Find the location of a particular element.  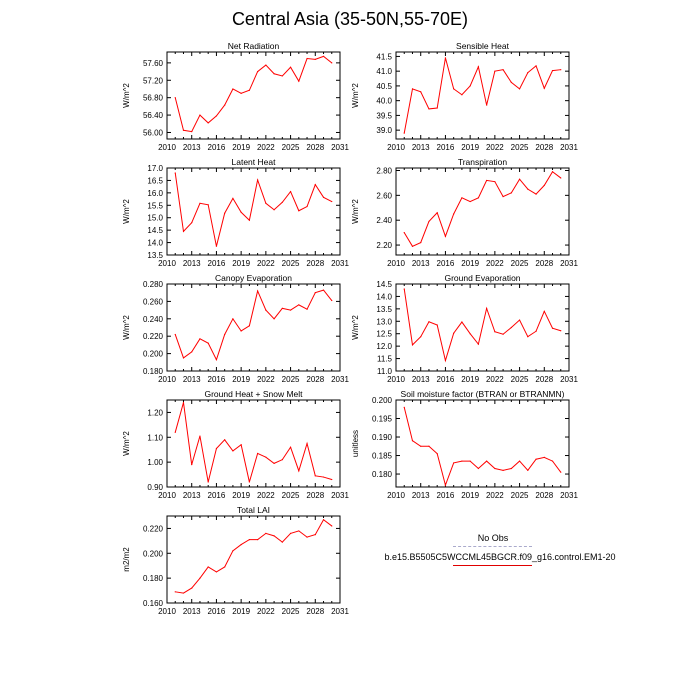

y-tick-label: 13.0 is located at coordinates (384, 321).